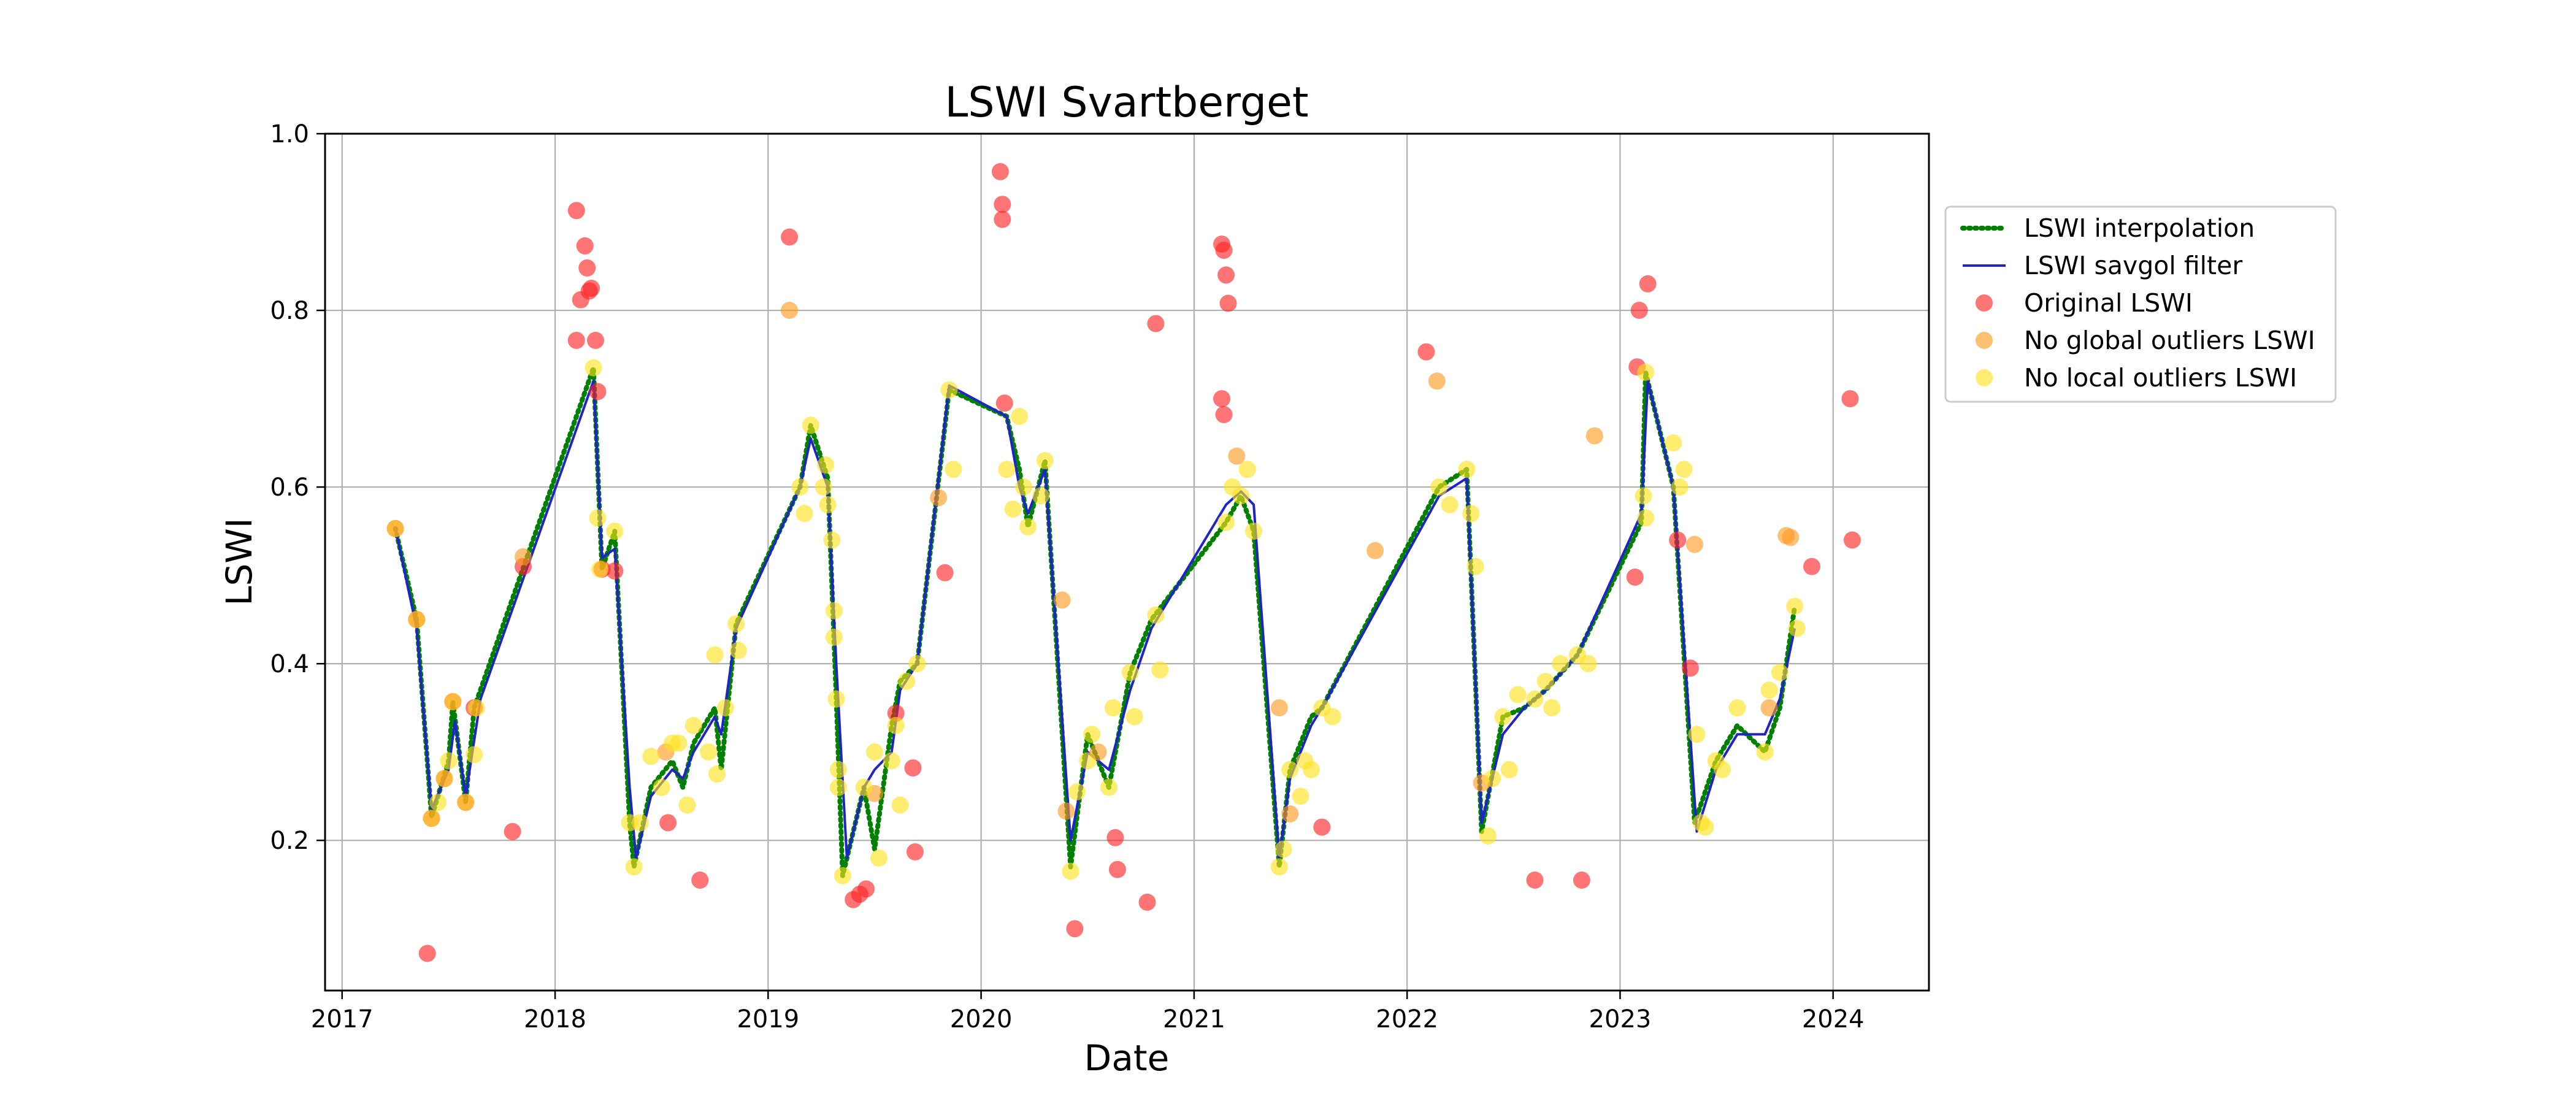  I want to click on y-tick-label: 0.2, so click(289, 841).